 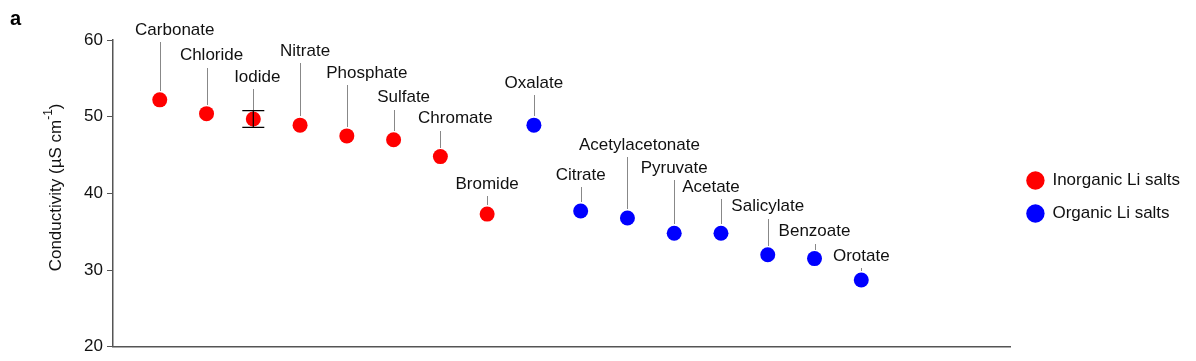 What do you see at coordinates (175, 29) in the screenshot?
I see `x-tick-label: Carbonate` at bounding box center [175, 29].